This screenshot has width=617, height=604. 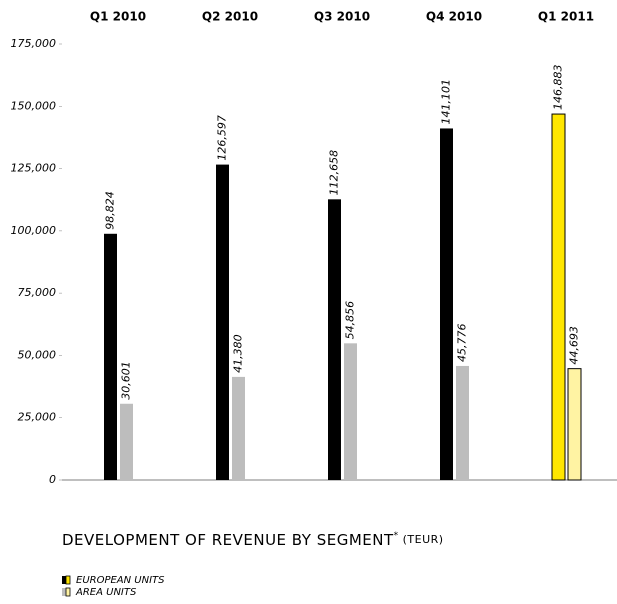 What do you see at coordinates (238, 353) in the screenshot?
I see `value-label: 41,380` at bounding box center [238, 353].